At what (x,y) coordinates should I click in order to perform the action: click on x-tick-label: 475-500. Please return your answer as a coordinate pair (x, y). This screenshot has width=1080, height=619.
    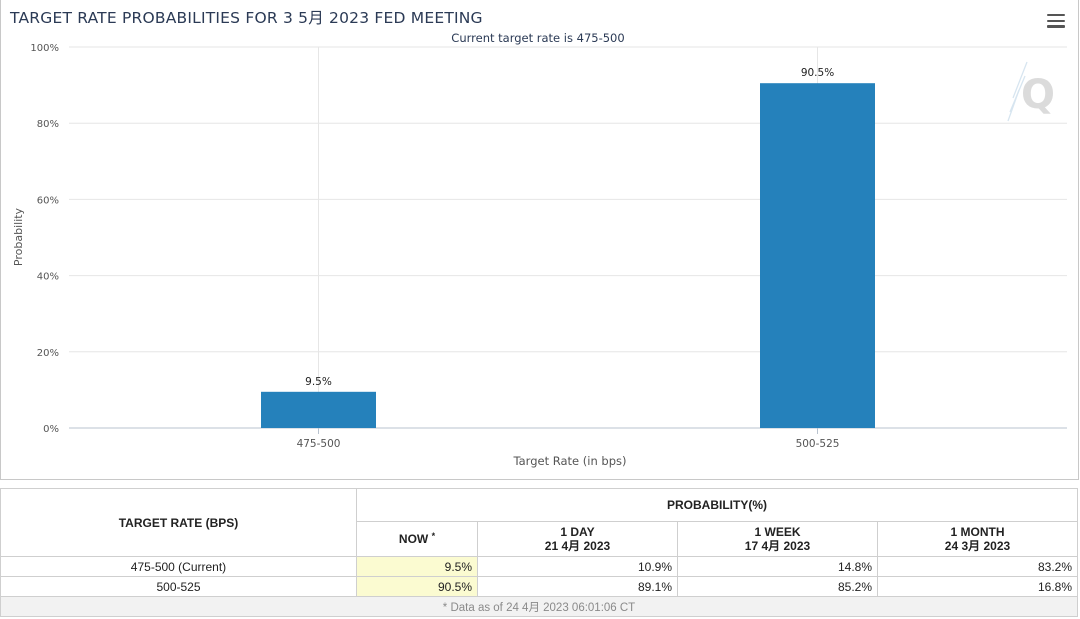
    Looking at the image, I should click on (319, 444).